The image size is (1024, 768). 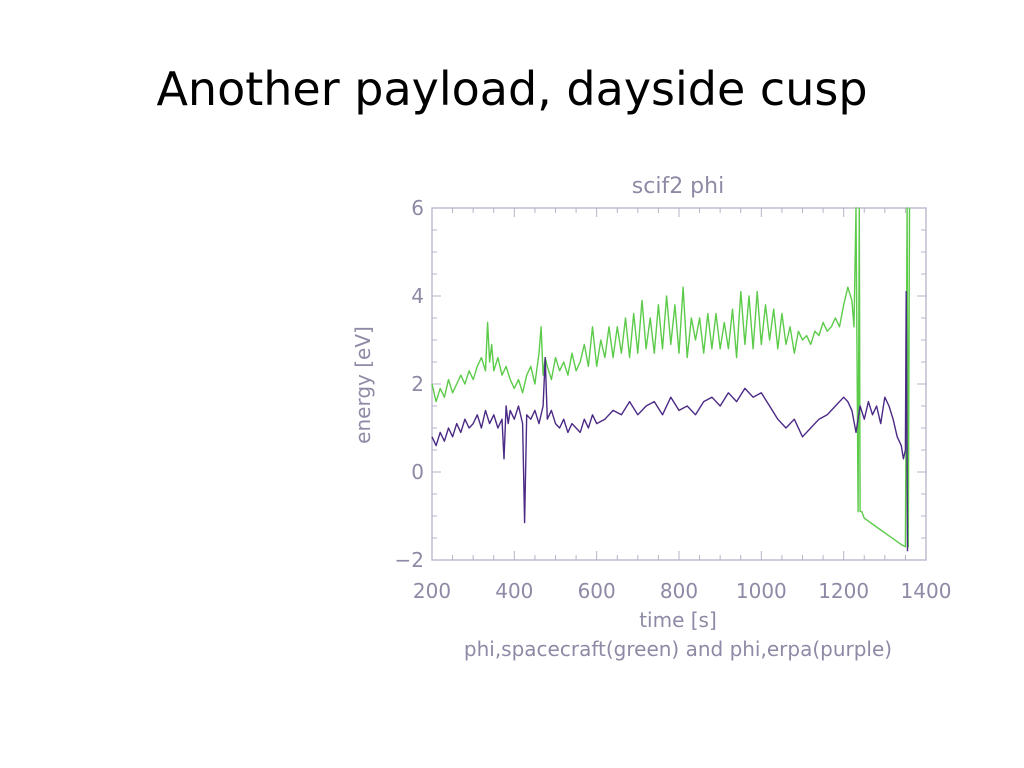 What do you see at coordinates (417, 472) in the screenshot?
I see `y-tick-label: 0` at bounding box center [417, 472].